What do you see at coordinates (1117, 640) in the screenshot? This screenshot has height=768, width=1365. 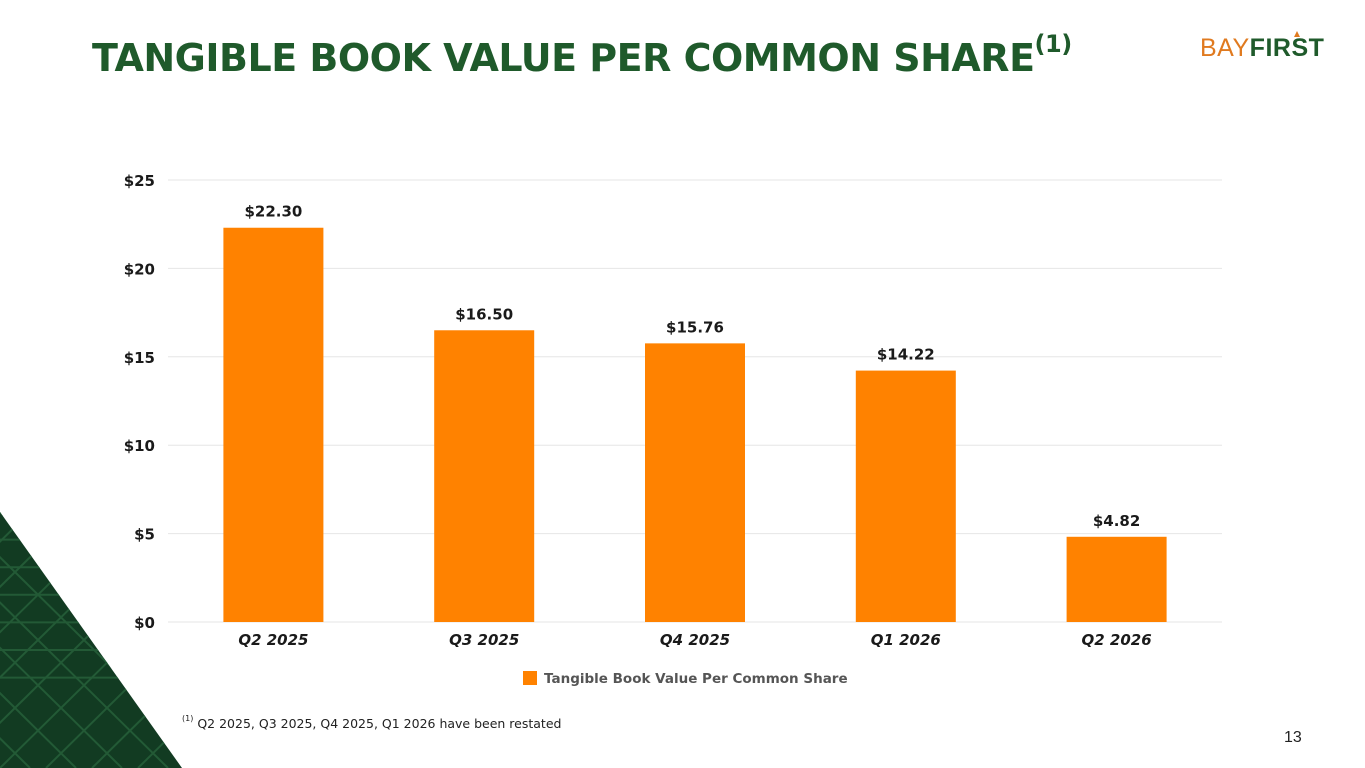 I see `x-tick-label: Q2 2026` at bounding box center [1117, 640].